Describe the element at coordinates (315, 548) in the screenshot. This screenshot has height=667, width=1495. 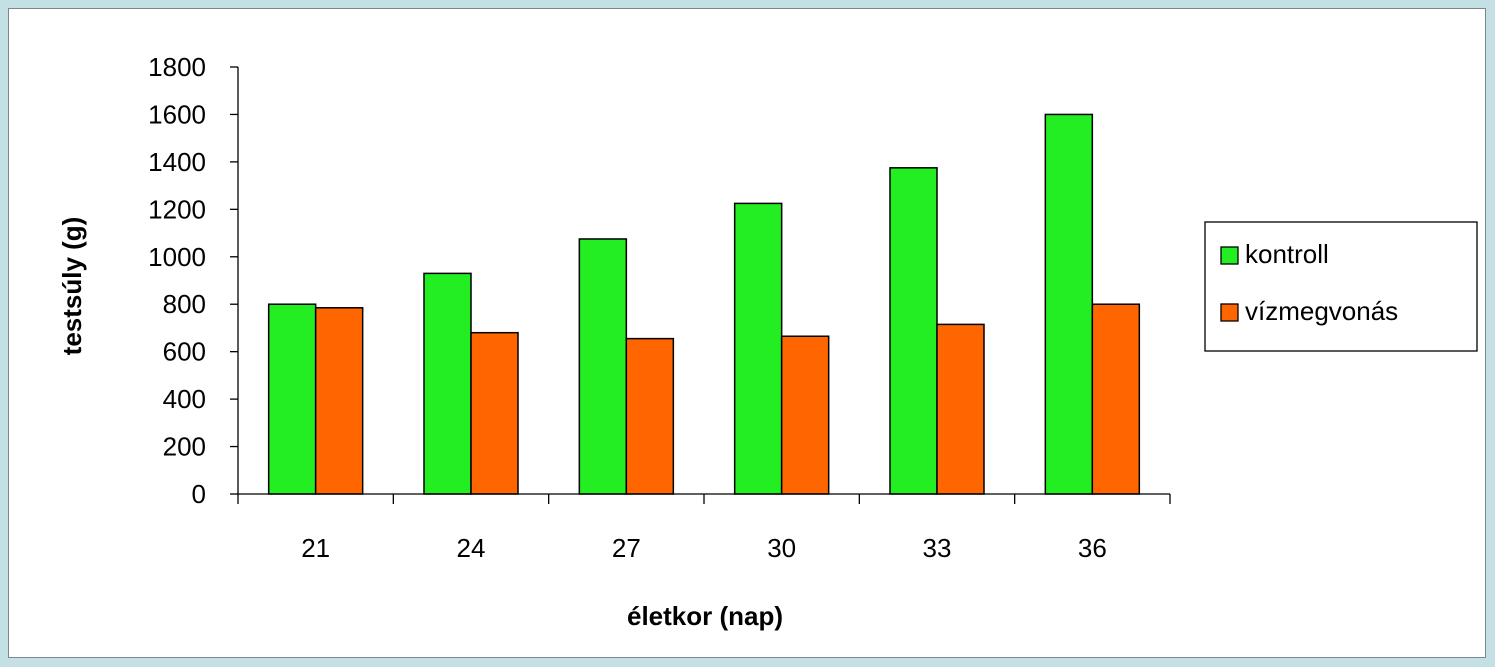
I see `x-tick-label: 21` at that location.